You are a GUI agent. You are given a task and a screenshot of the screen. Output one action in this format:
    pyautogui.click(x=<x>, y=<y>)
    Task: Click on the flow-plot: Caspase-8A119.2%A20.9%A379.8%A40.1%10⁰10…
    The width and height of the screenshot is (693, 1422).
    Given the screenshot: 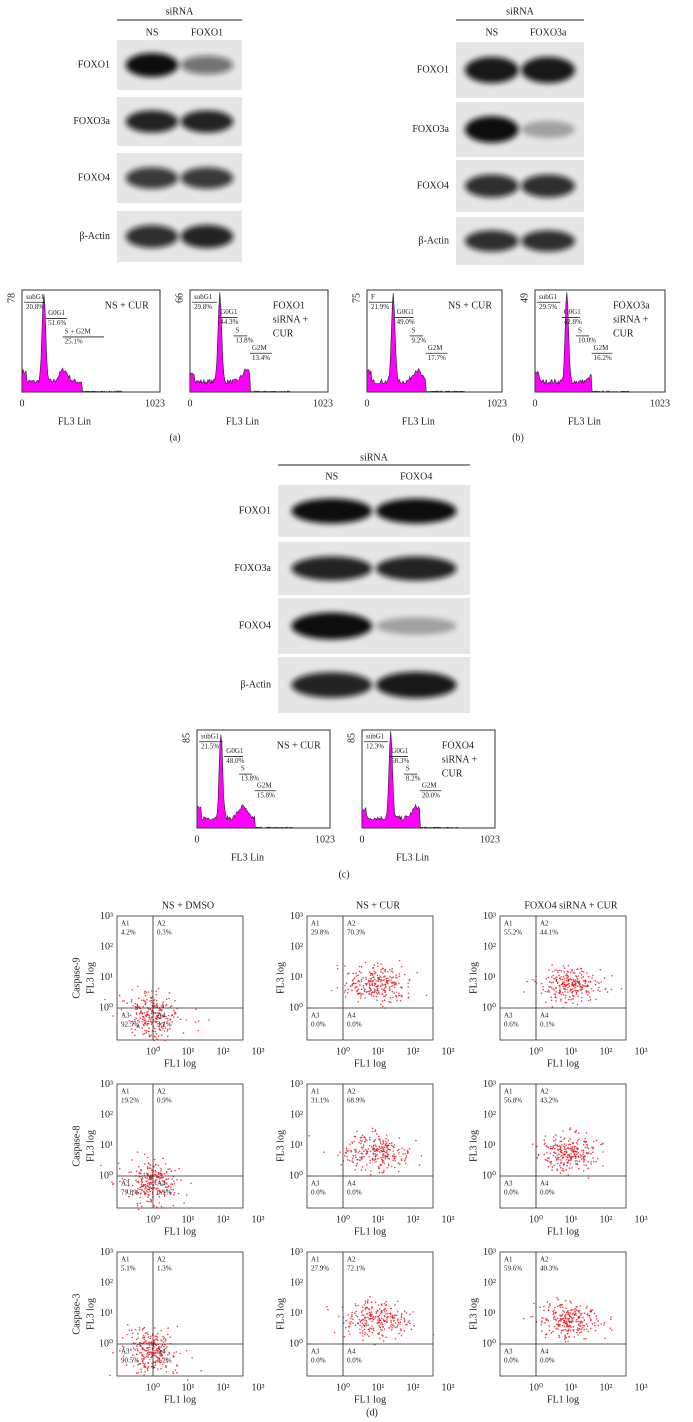 What is the action you would take?
    pyautogui.click(x=167, y=1158)
    